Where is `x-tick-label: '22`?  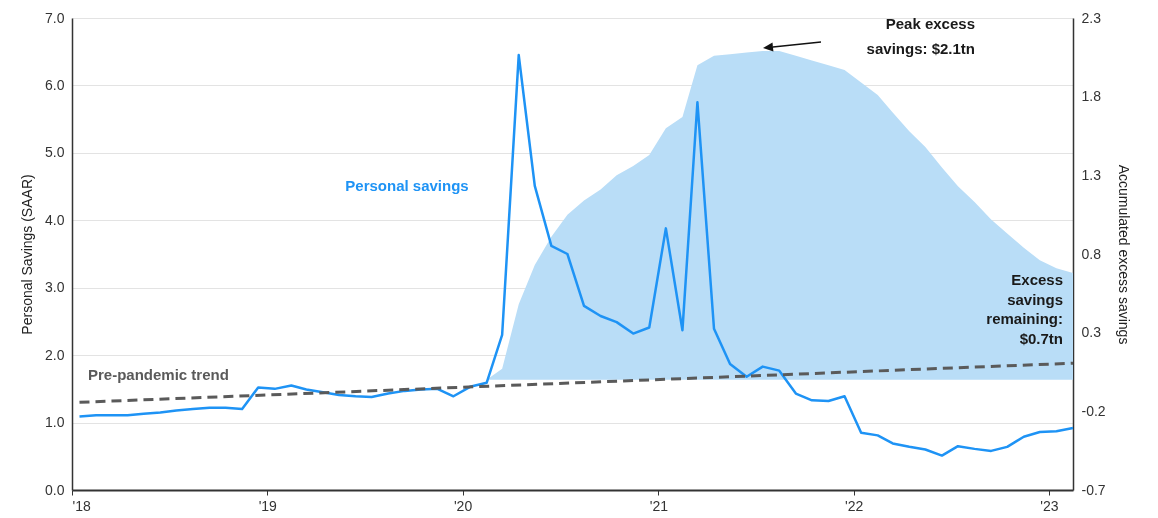
x-tick-label: '22 is located at coordinates (854, 505).